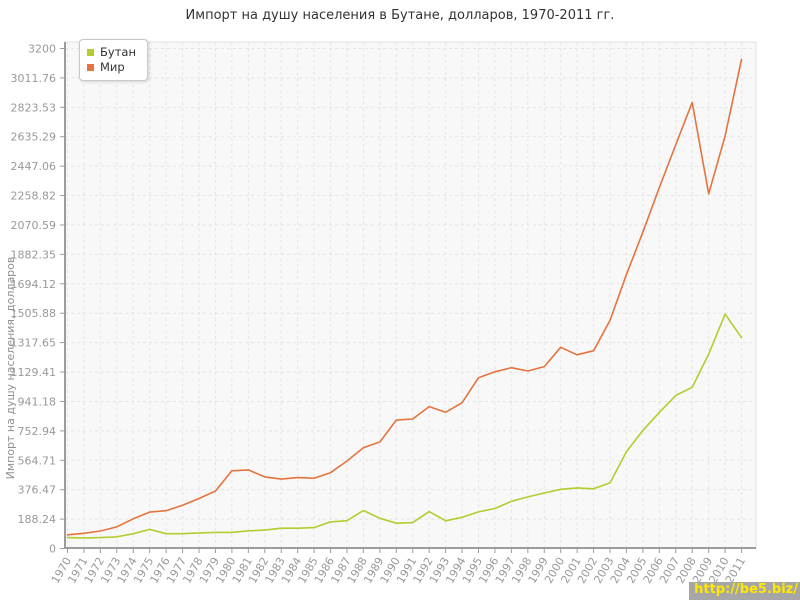 The image size is (800, 600). What do you see at coordinates (744, 591) in the screenshot?
I see `watermark-link: http://be5.biz/` at bounding box center [744, 591].